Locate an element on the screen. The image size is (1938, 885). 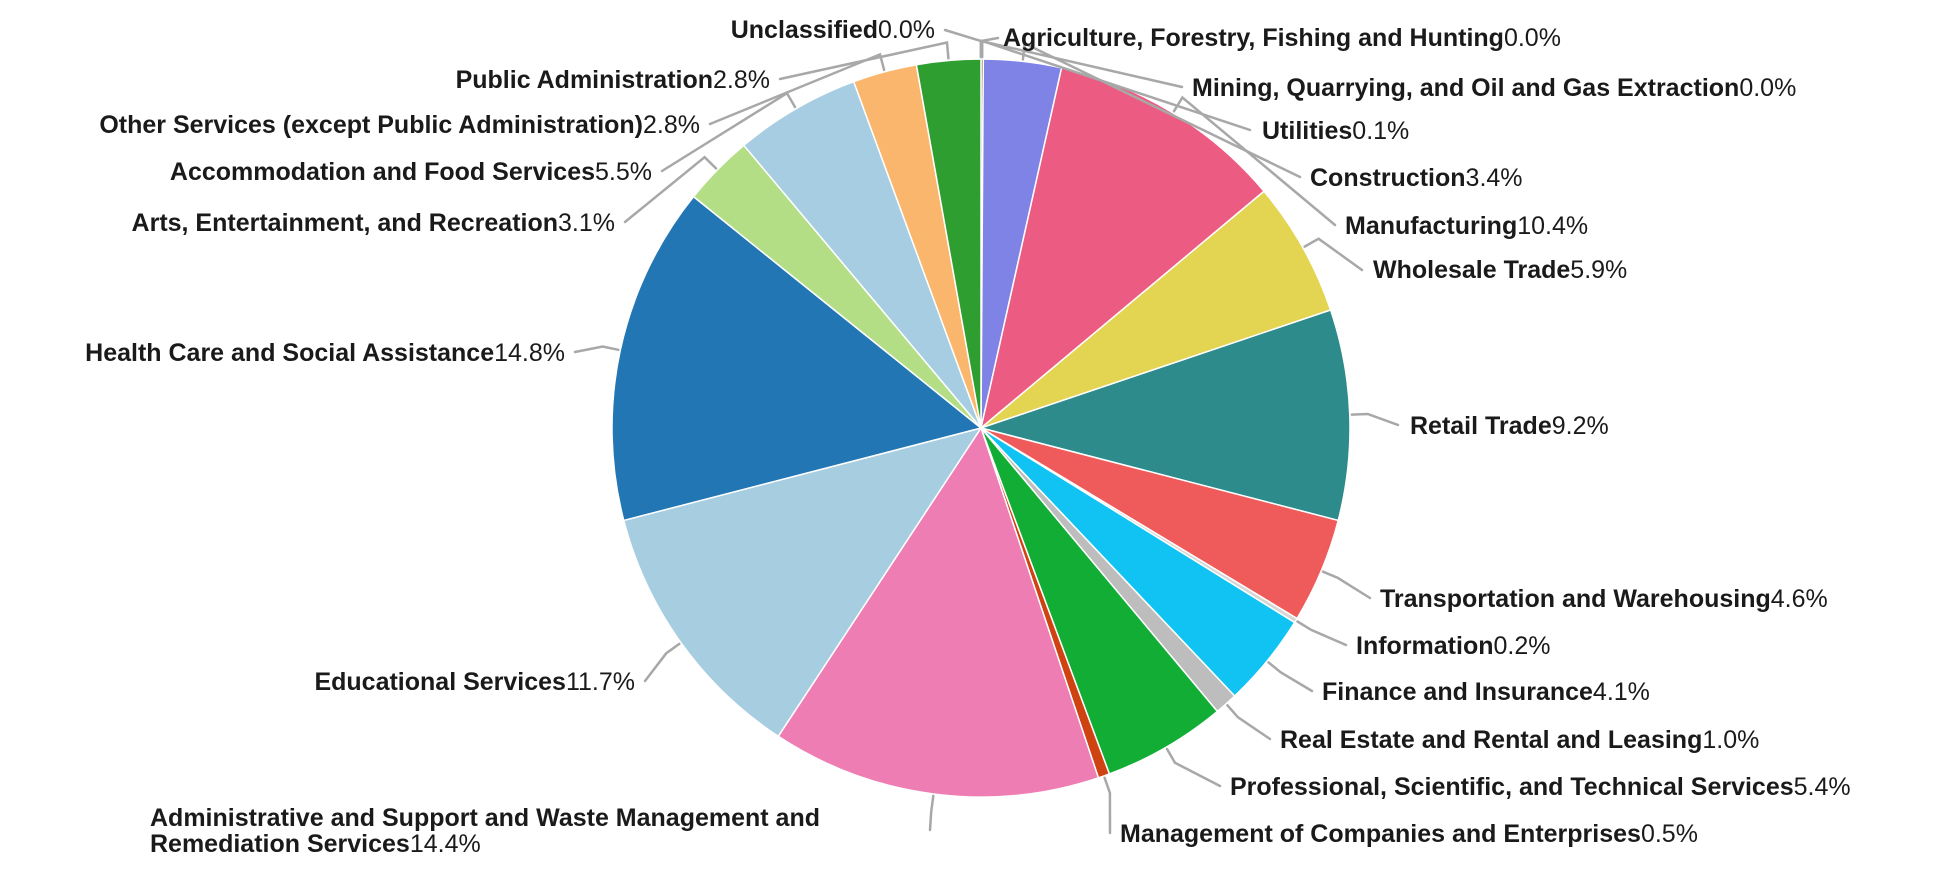
leader-line-other-services-except-public-administration is located at coordinates (797, 89).